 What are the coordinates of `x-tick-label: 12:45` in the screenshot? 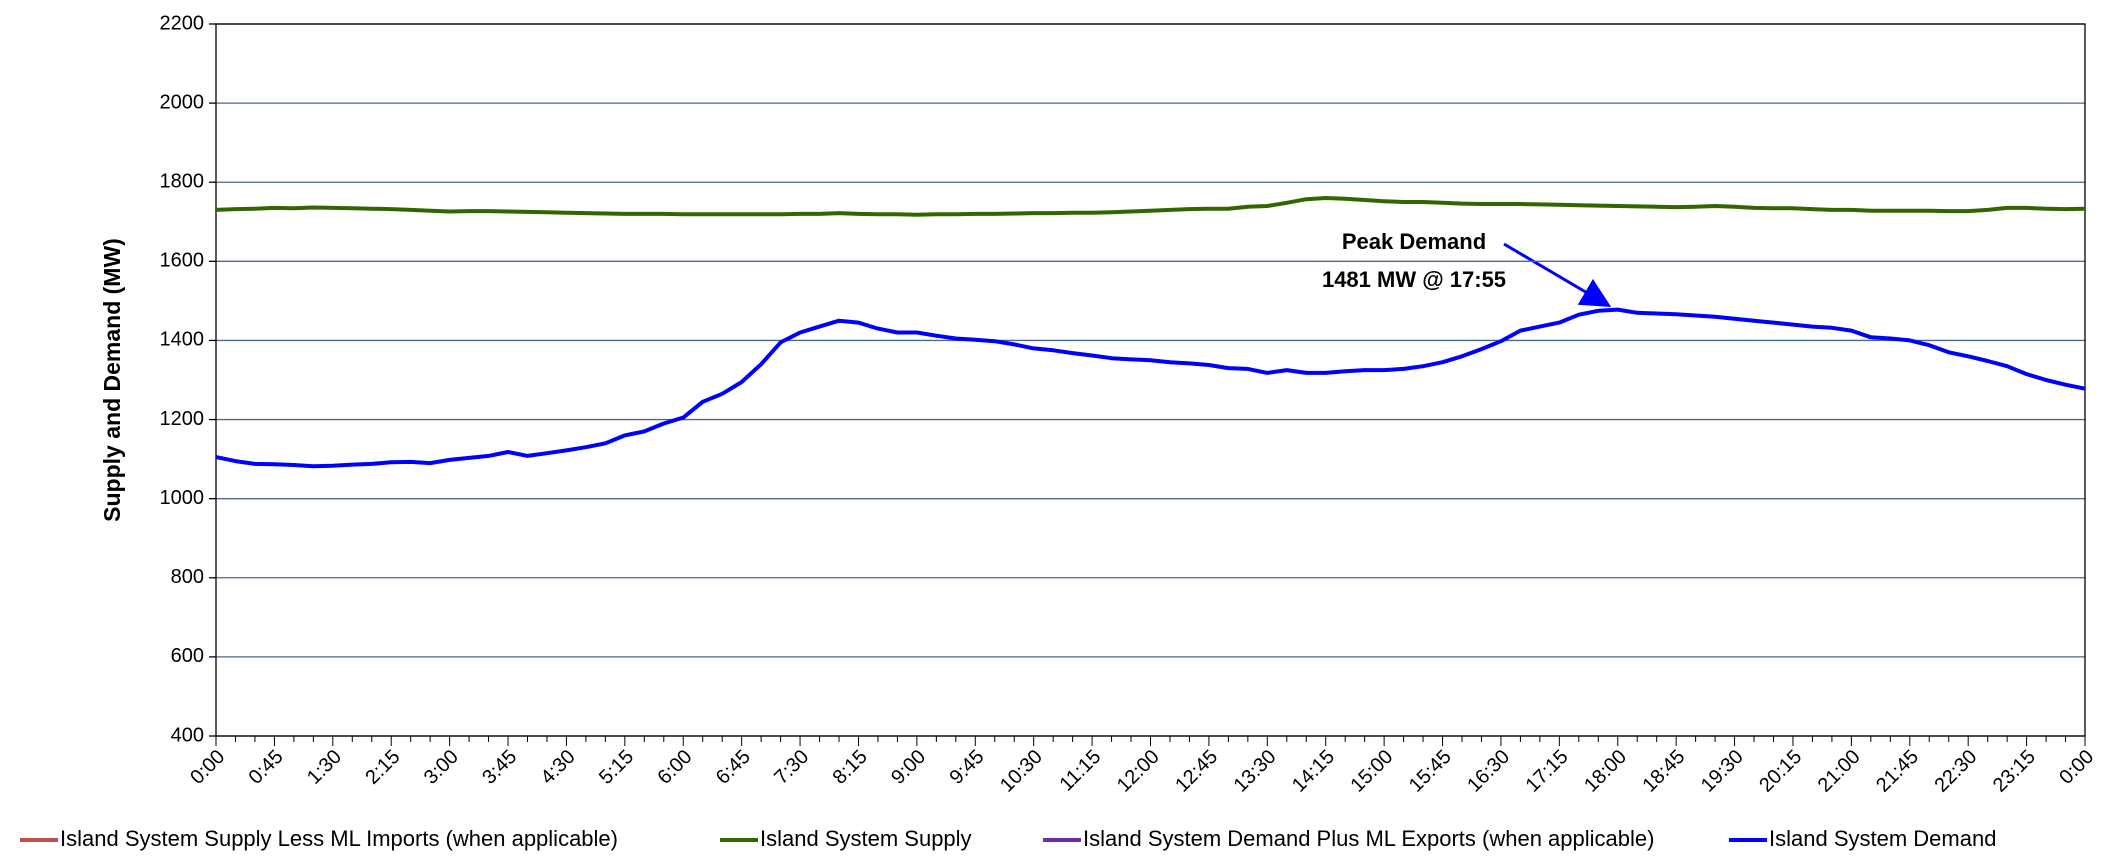 It's located at (1196, 771).